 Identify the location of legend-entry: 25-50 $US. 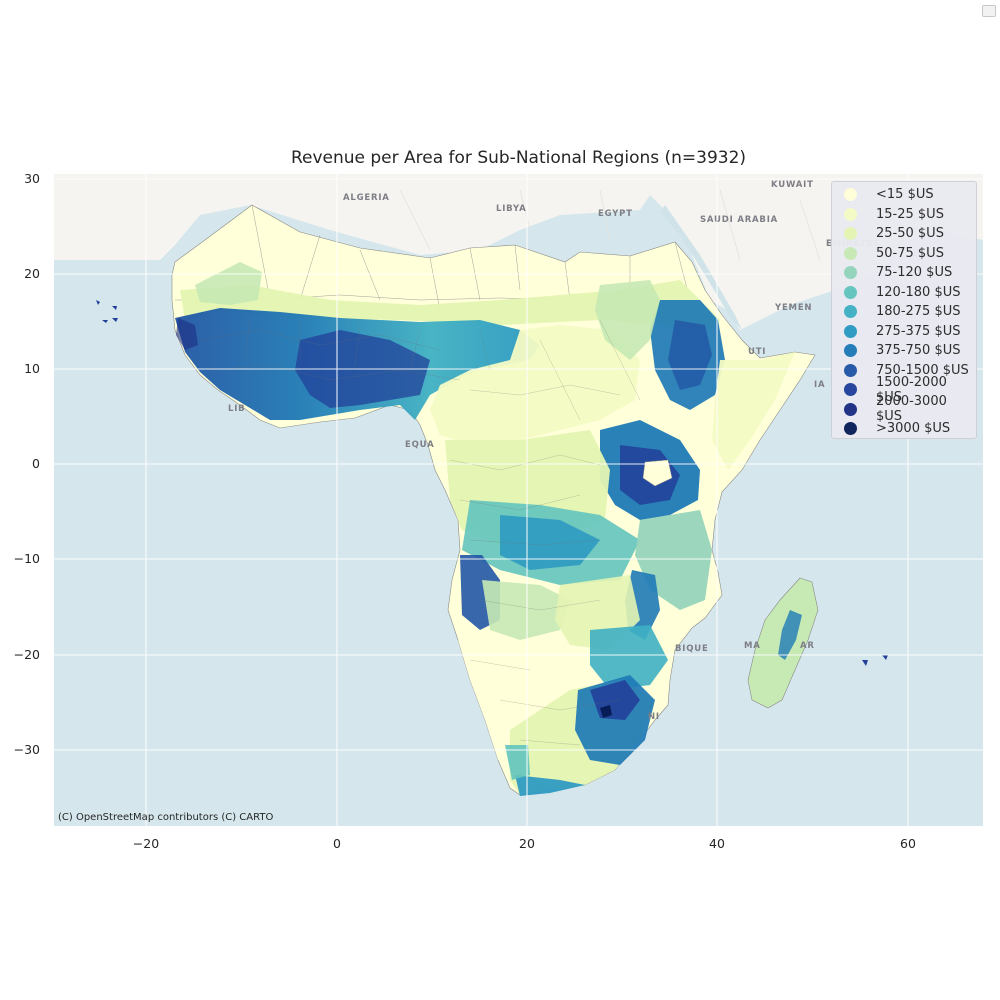
(910, 234).